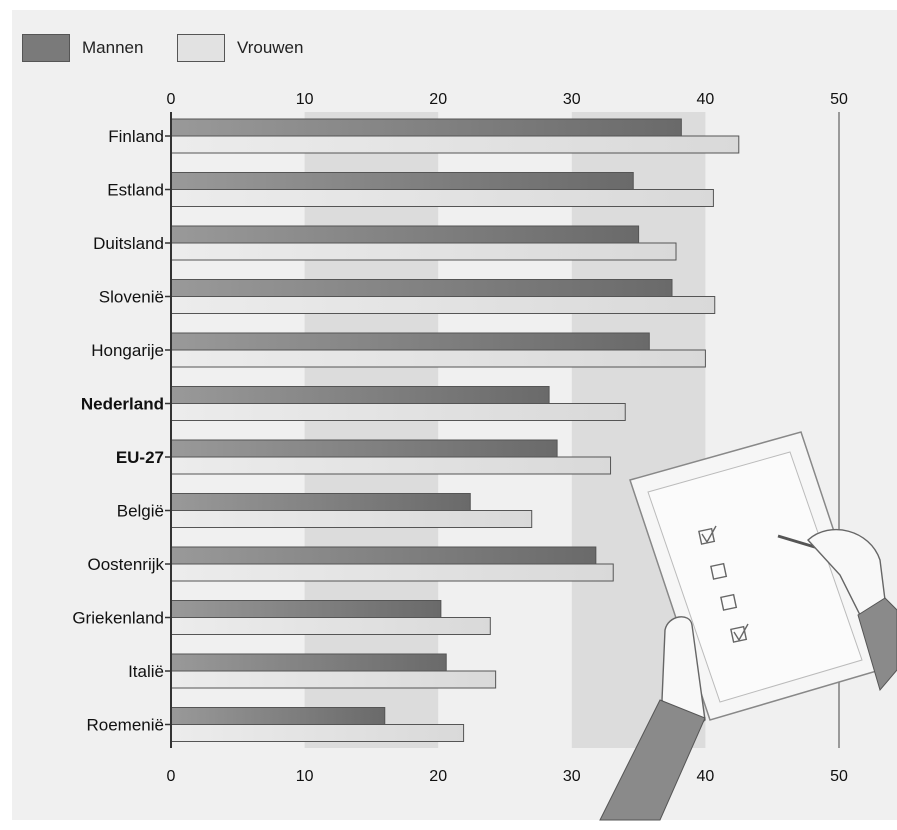 Image resolution: width=897 pixels, height=830 pixels. What do you see at coordinates (410, 341) in the screenshot?
I see `bar-mannen-hongarije` at bounding box center [410, 341].